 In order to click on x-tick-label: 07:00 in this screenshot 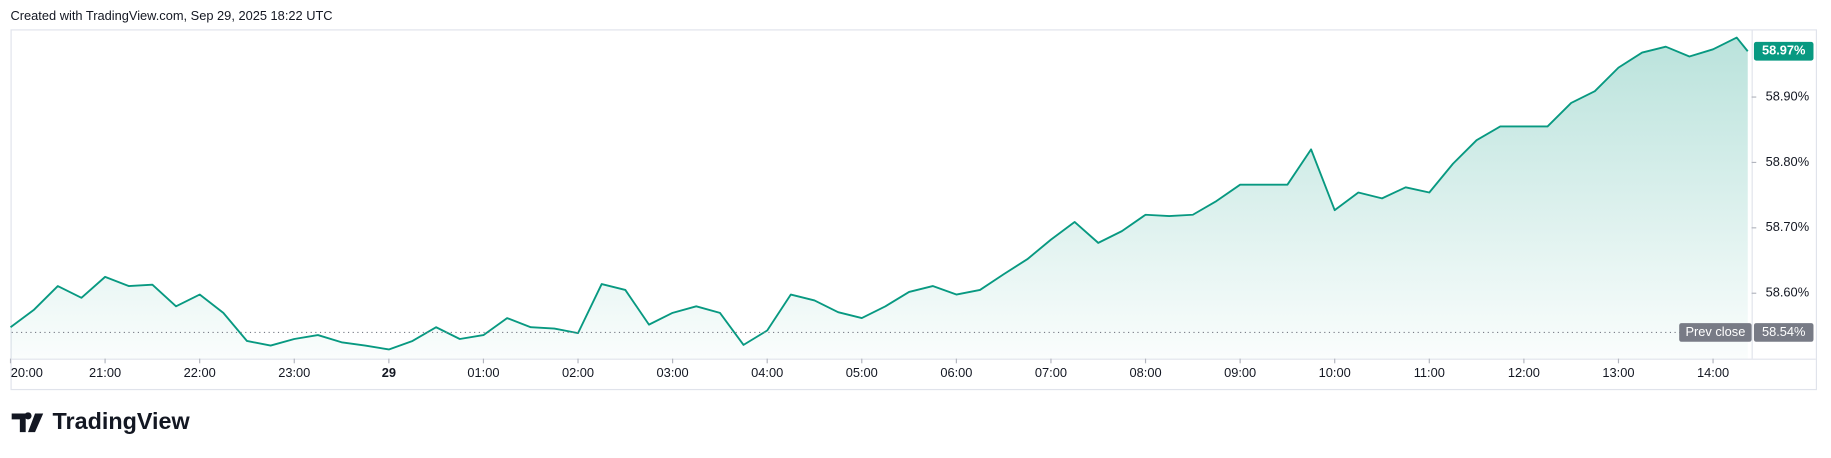, I will do `click(1051, 372)`.